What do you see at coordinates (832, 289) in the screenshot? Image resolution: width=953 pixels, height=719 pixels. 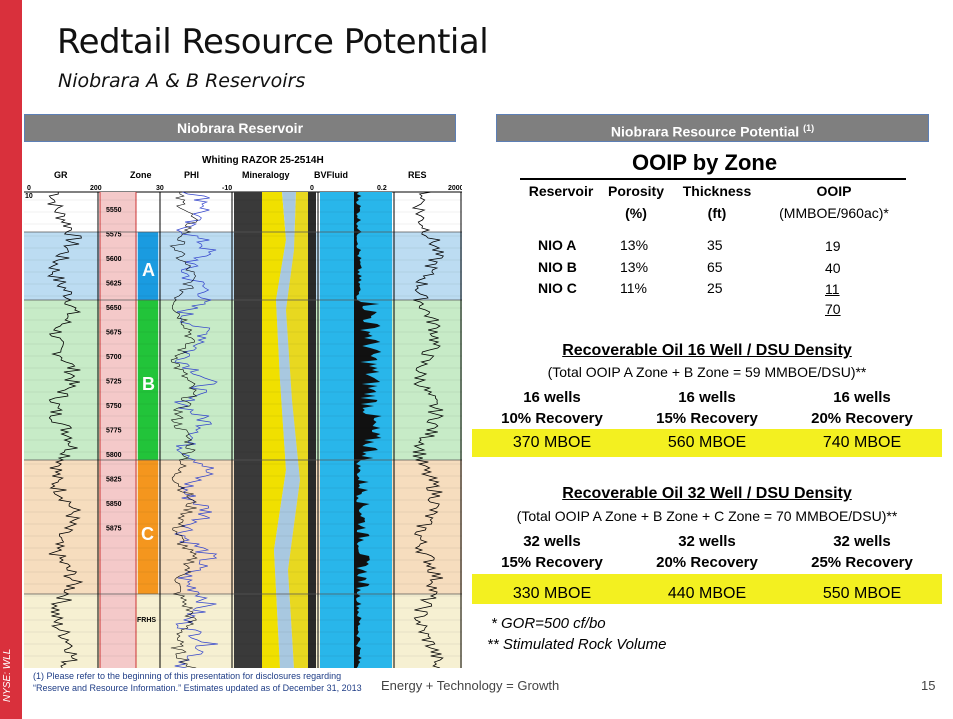 I see `ooip-row-c-ooip: 11` at bounding box center [832, 289].